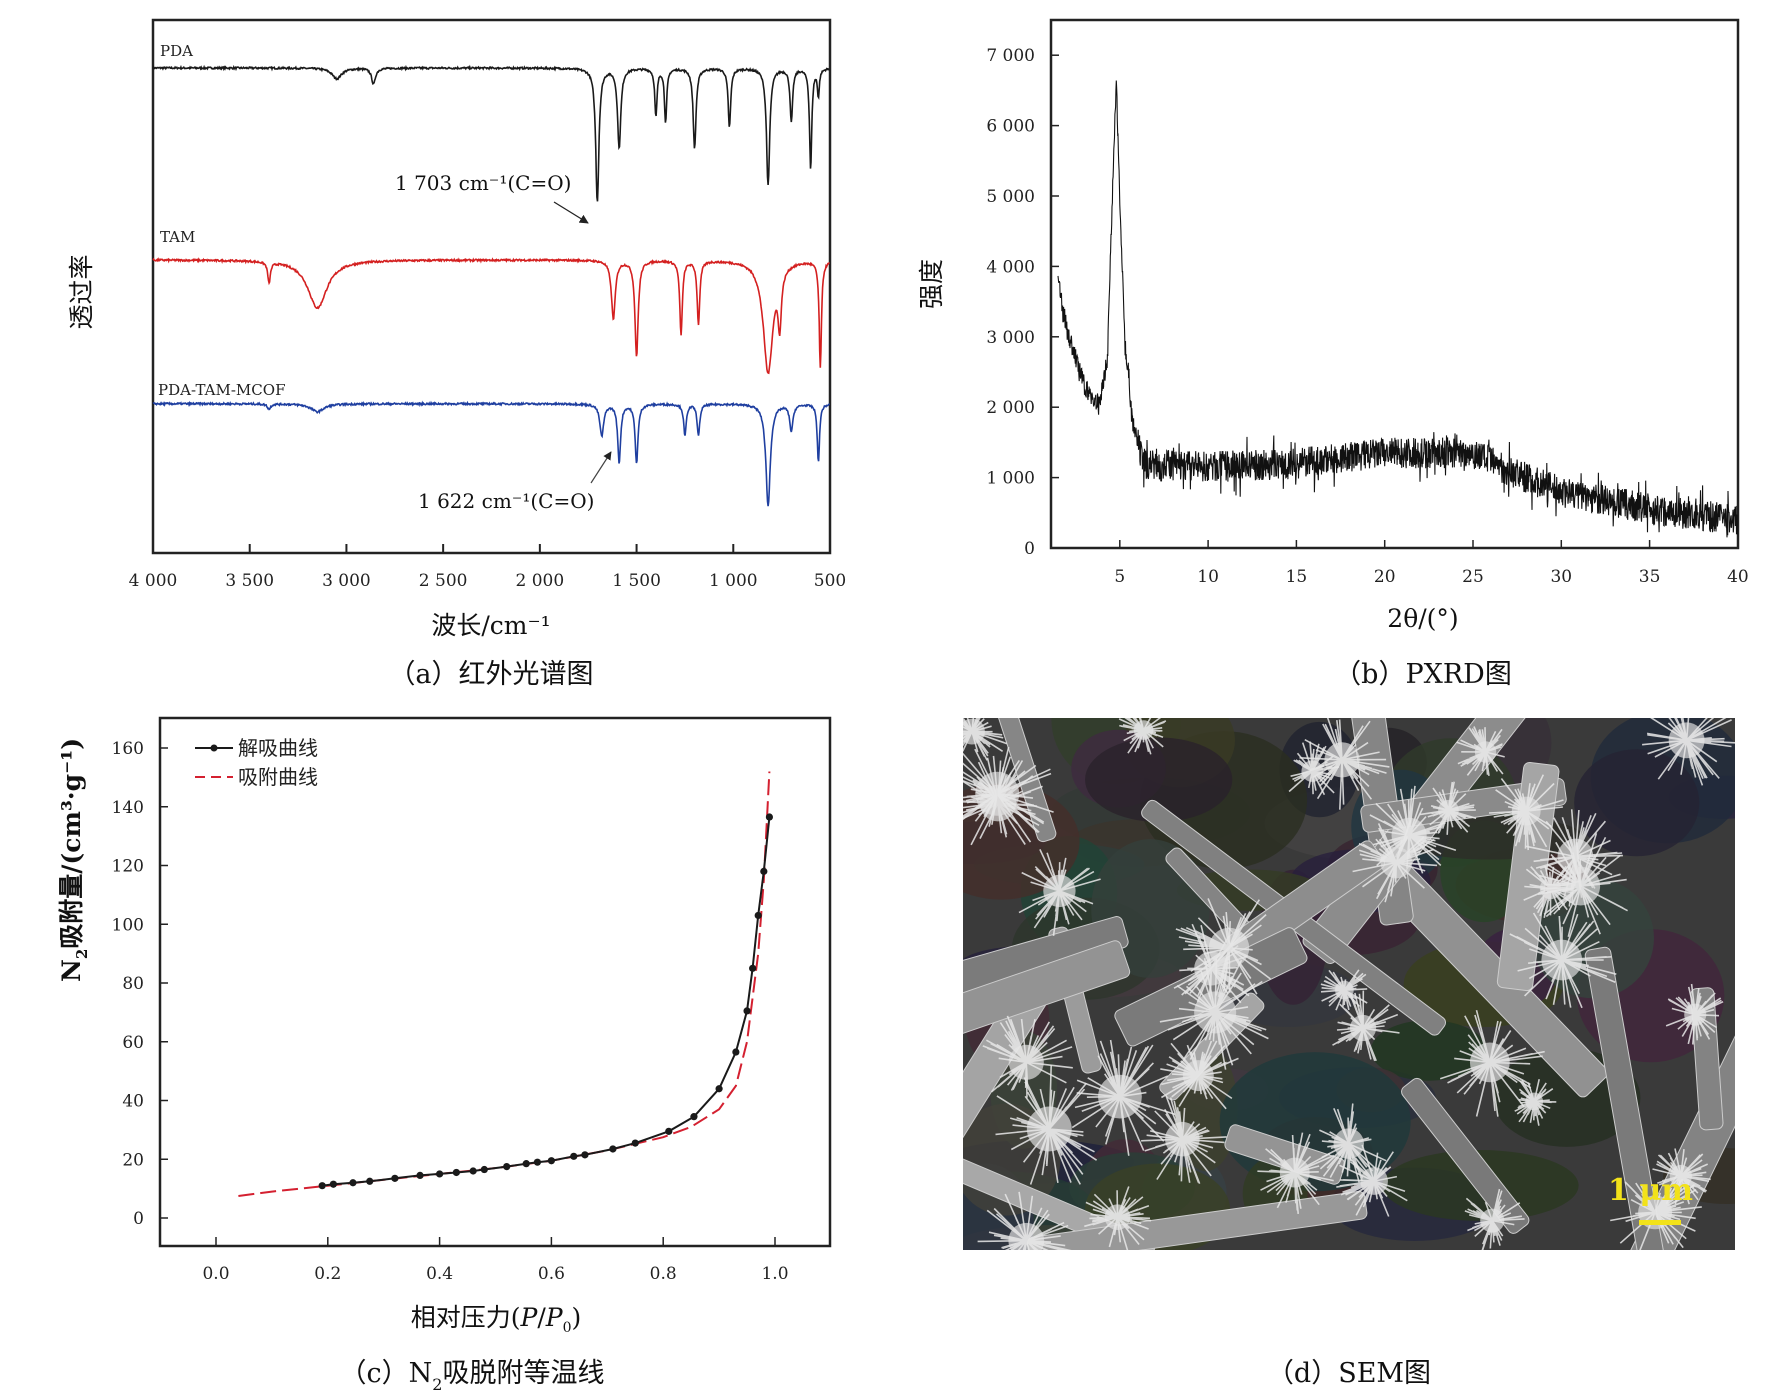 The height and width of the screenshot is (1398, 1772). What do you see at coordinates (1561, 577) in the screenshot?
I see `x-tick-label: 30` at bounding box center [1561, 577].